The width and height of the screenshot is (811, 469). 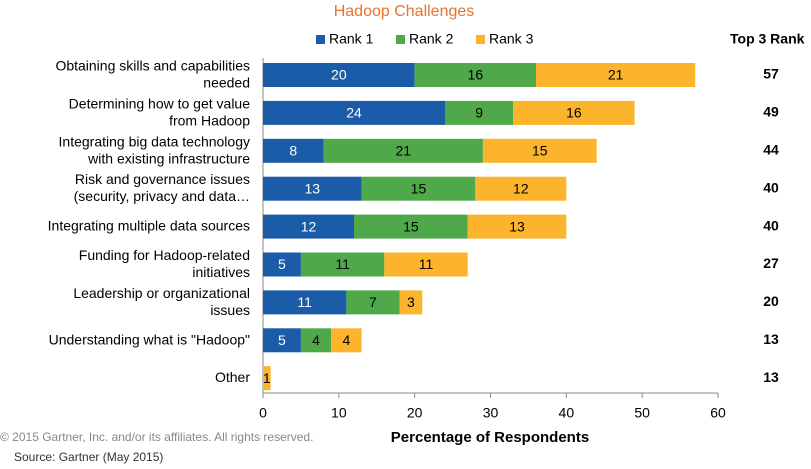 What do you see at coordinates (154, 141) in the screenshot?
I see `category-label-line: Integrating big data technology` at bounding box center [154, 141].